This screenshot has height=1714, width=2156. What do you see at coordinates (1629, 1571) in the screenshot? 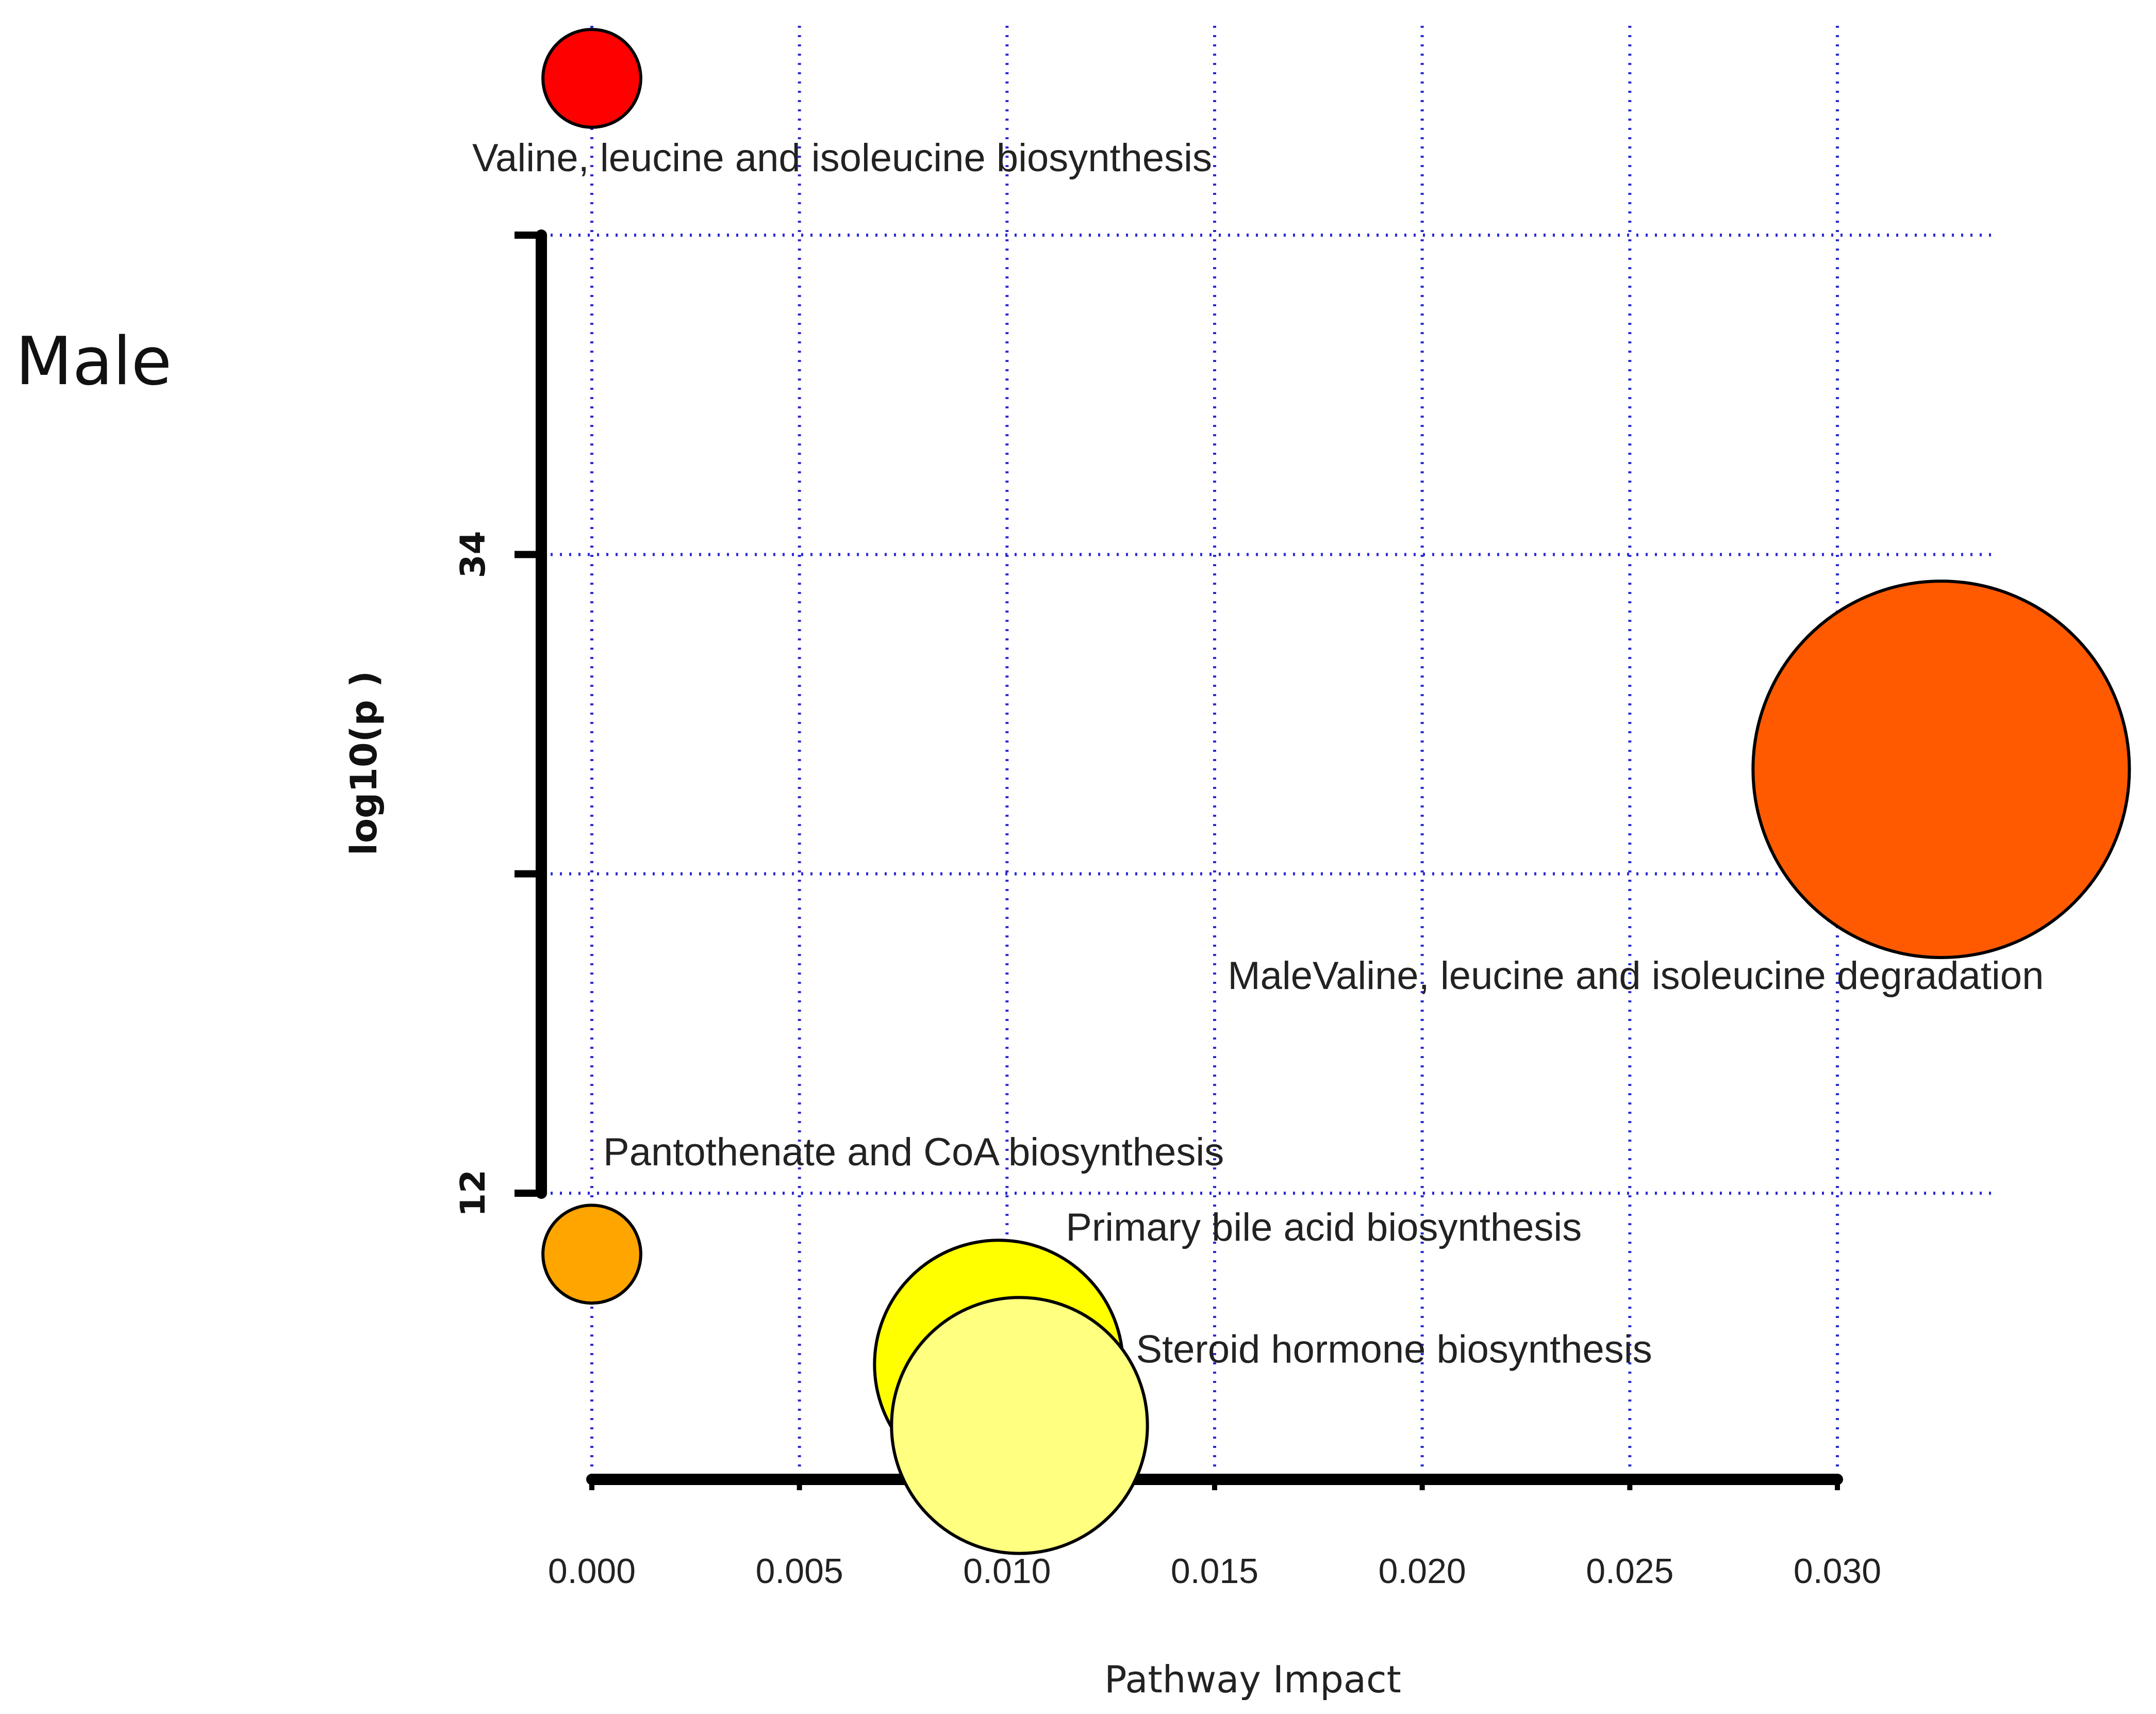
I see `x-tick-label-5: 0.025` at bounding box center [1629, 1571].